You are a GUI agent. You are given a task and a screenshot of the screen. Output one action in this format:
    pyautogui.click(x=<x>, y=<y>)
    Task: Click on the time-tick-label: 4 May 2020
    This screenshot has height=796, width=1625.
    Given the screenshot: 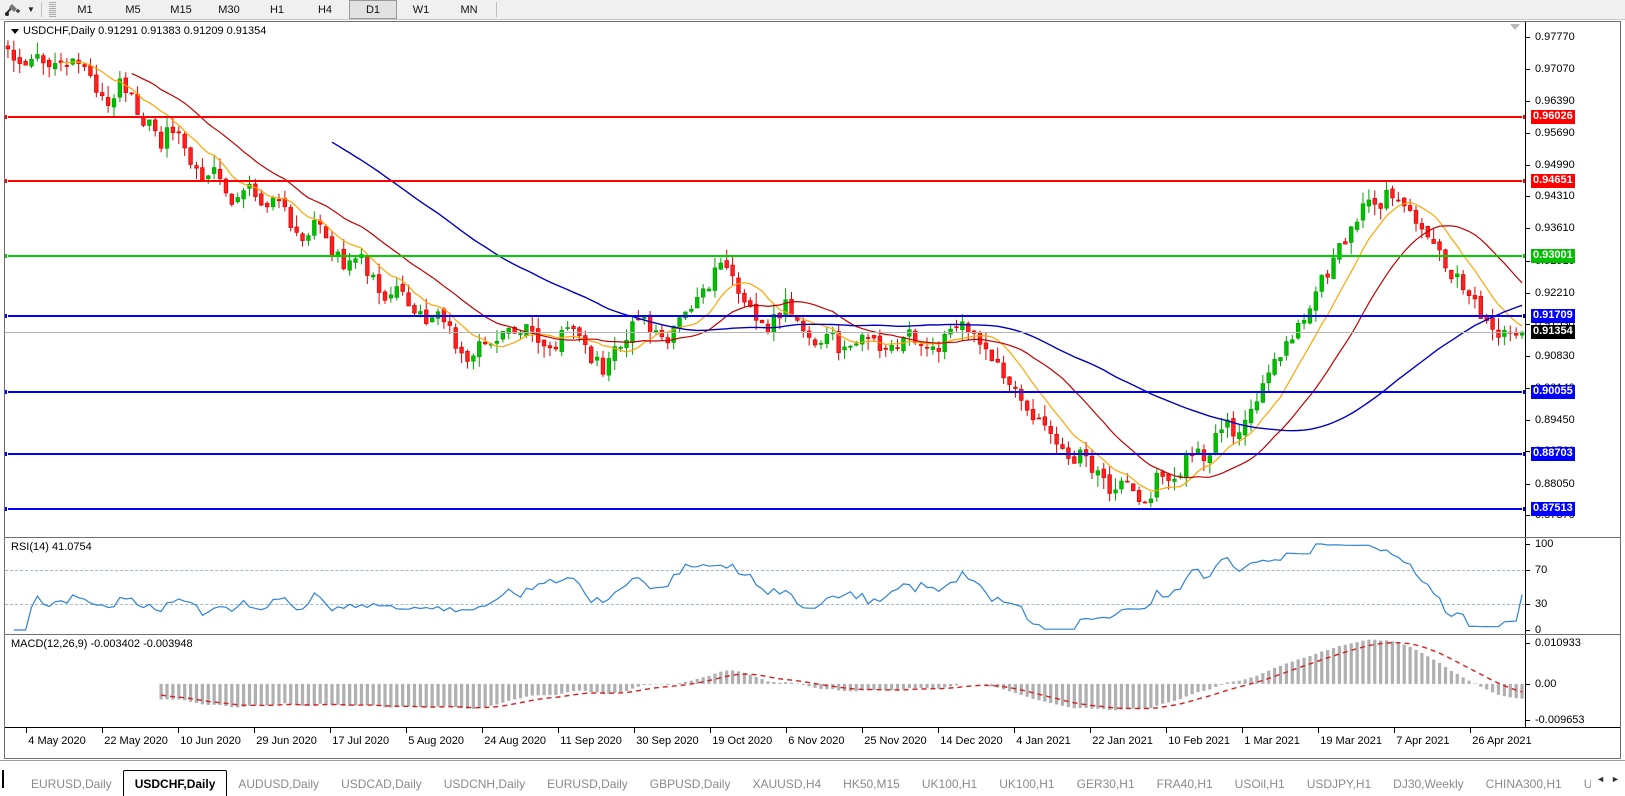 What is the action you would take?
    pyautogui.click(x=57, y=741)
    